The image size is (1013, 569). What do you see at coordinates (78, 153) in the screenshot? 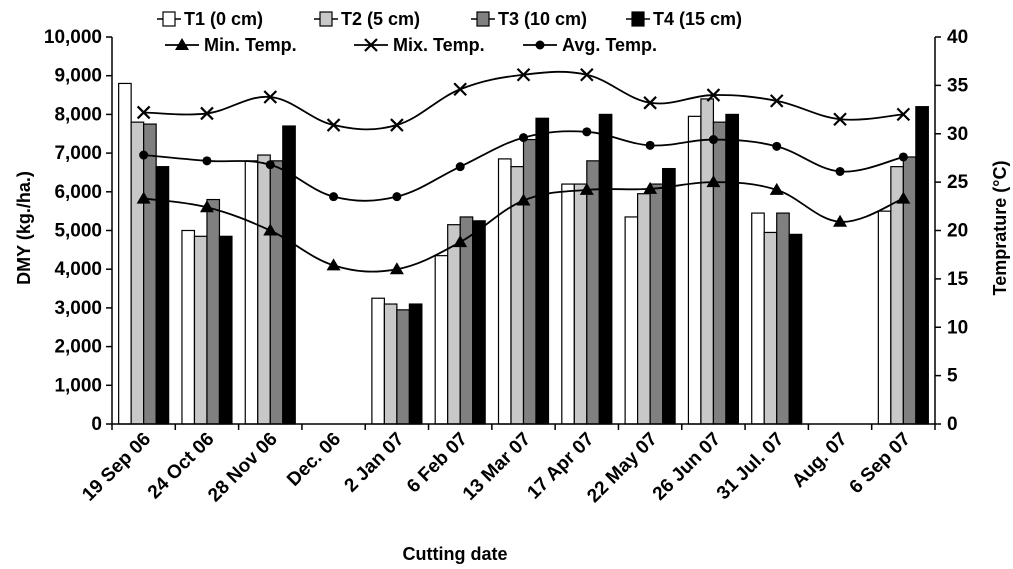
I see `y-tick-label-7: 7,000` at bounding box center [78, 153].